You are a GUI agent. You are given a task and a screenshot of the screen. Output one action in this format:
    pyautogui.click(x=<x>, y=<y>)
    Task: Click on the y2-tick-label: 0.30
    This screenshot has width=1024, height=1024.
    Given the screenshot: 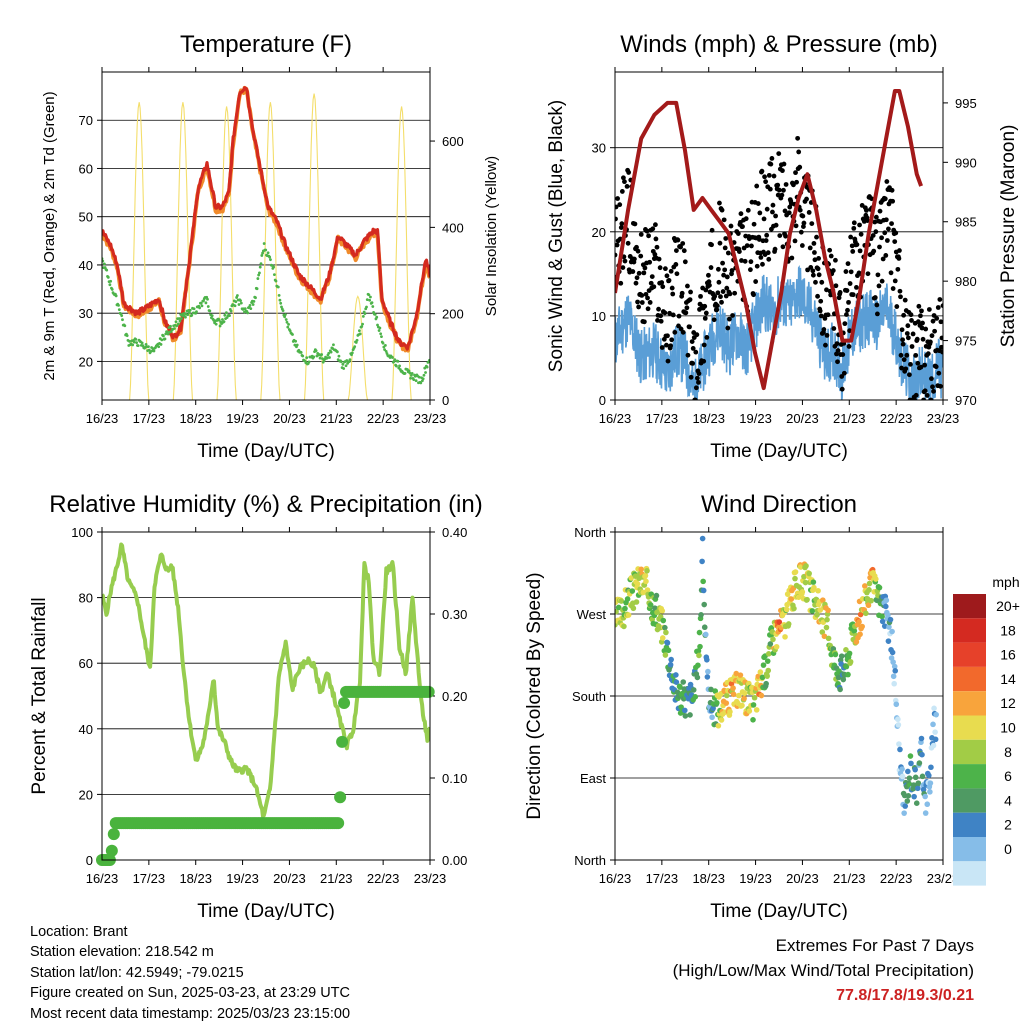 What is the action you would take?
    pyautogui.click(x=454, y=614)
    